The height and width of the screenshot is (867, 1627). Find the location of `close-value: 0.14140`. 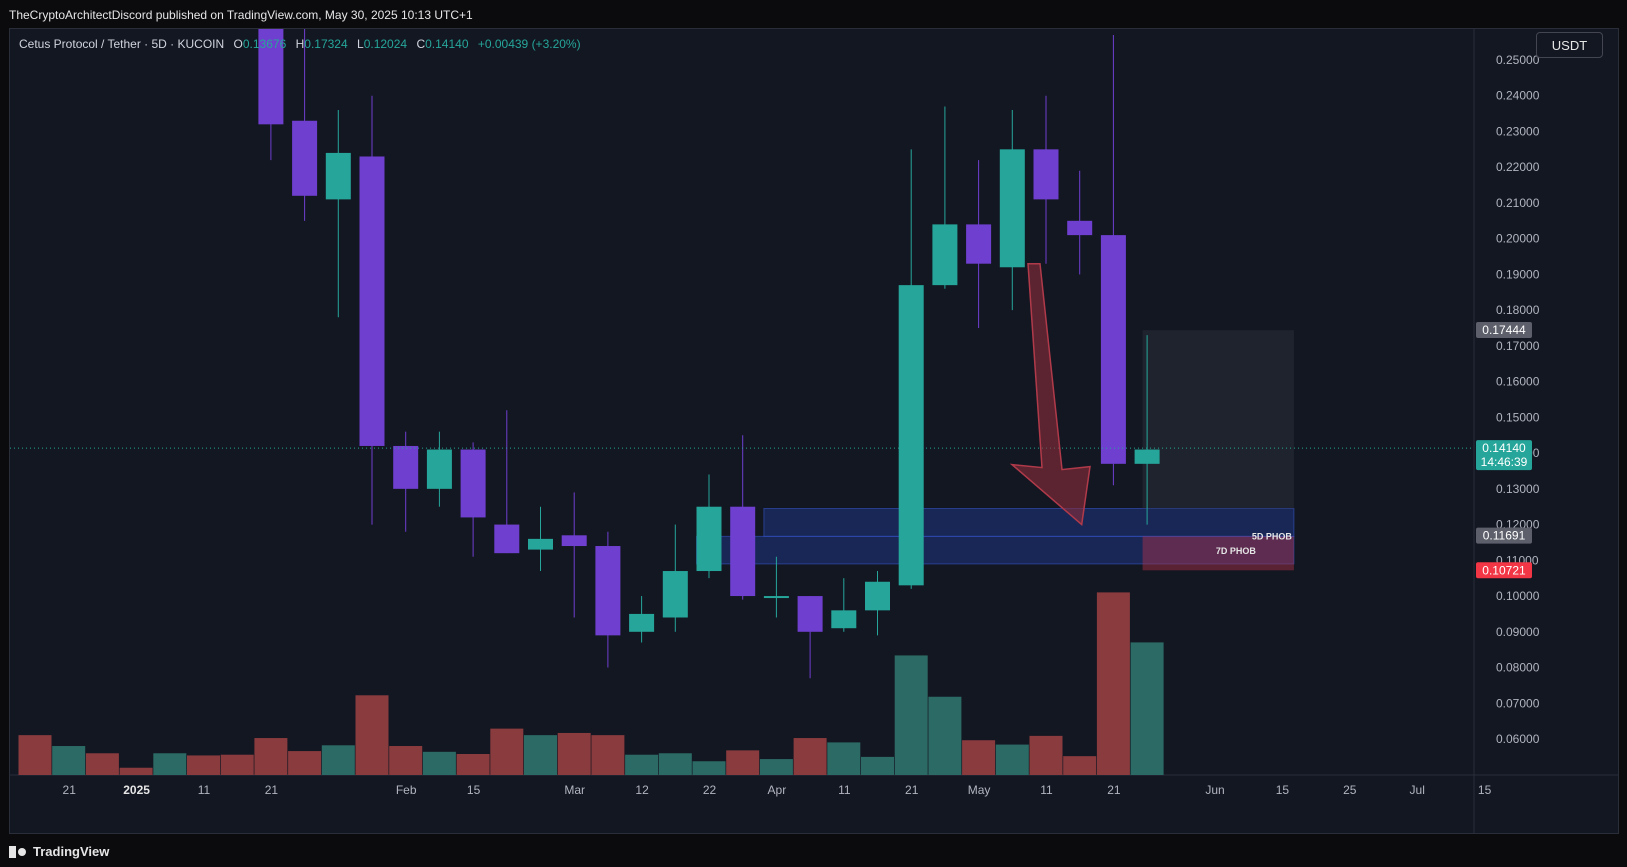

close-value: 0.14140 is located at coordinates (447, 44).